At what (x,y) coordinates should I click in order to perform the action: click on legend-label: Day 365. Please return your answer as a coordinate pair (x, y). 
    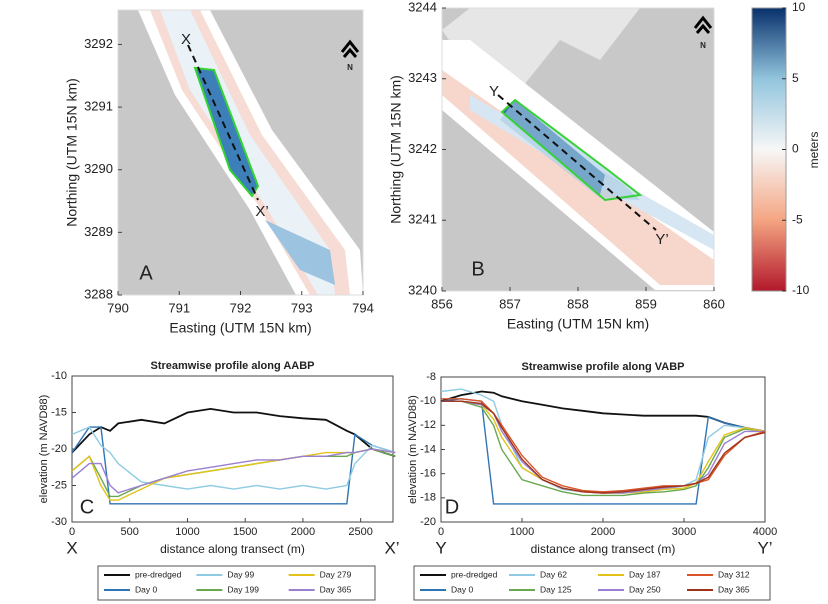
    Looking at the image, I should click on (336, 589).